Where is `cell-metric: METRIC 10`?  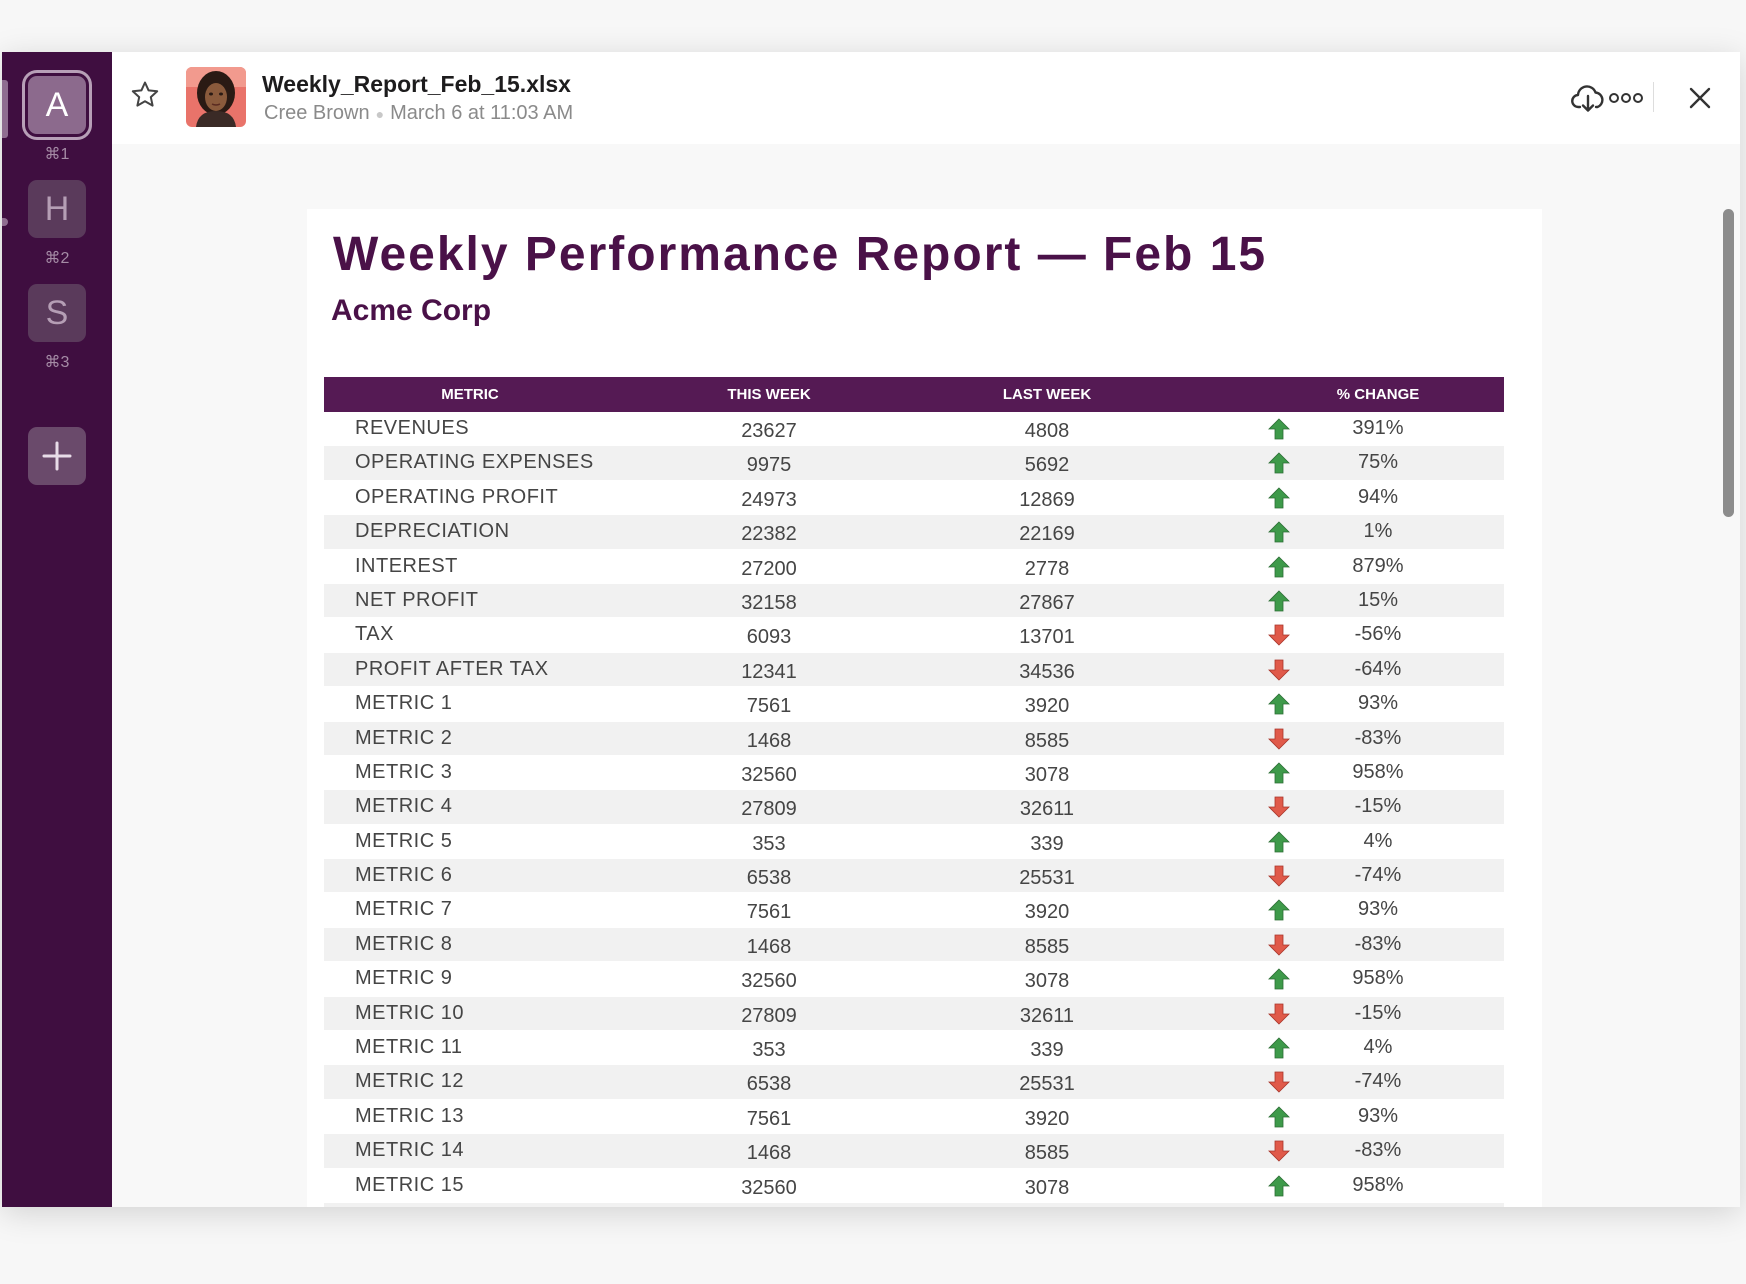 cell-metric: METRIC 10 is located at coordinates (409, 1012).